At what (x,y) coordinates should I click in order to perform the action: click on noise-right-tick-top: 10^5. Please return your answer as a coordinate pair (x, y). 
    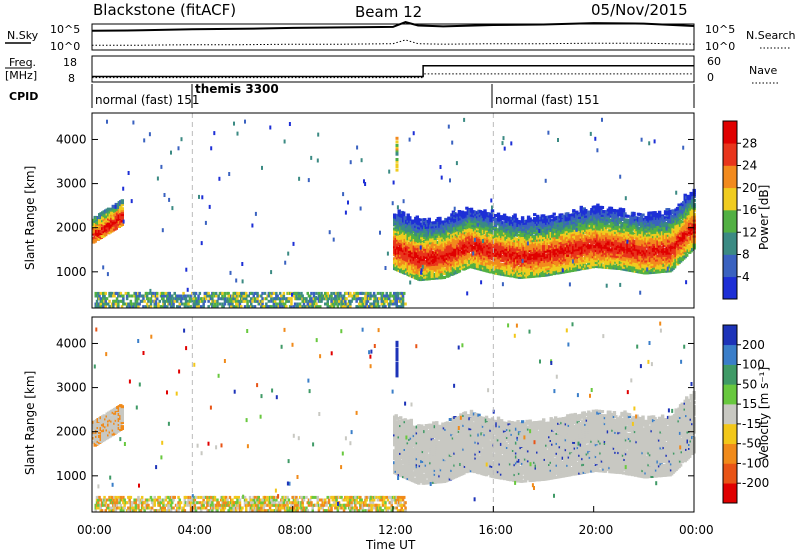
    Looking at the image, I should click on (720, 29).